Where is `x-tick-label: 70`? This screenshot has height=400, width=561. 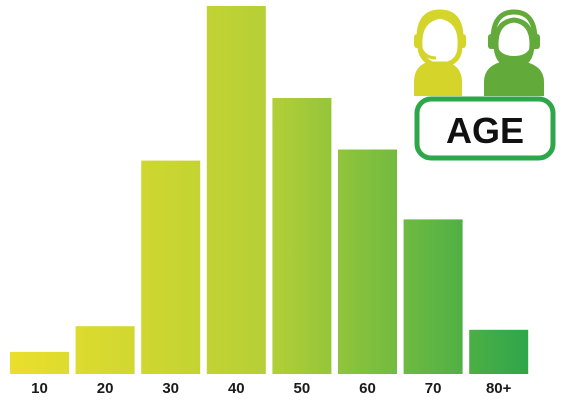
x-tick-label: 70 is located at coordinates (433, 388).